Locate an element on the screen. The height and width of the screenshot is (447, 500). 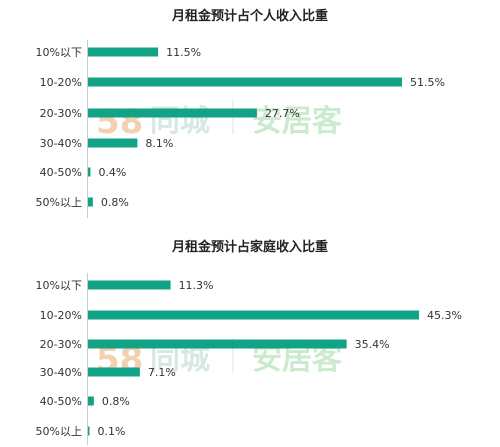
chart-title: 月租金预计占家庭收入比重 is located at coordinates (249, 247).